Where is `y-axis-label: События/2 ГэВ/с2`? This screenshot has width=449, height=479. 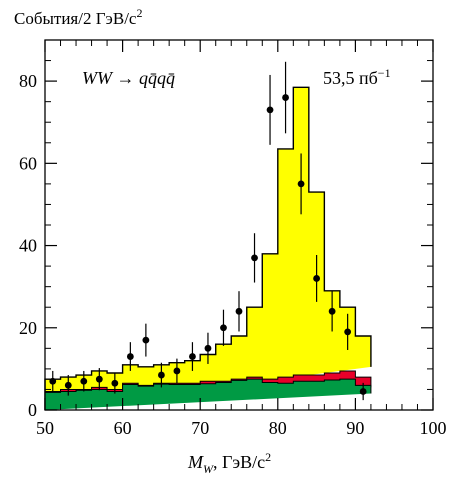
y-axis-label: События/2 ГэВ/с2 is located at coordinates (78, 17).